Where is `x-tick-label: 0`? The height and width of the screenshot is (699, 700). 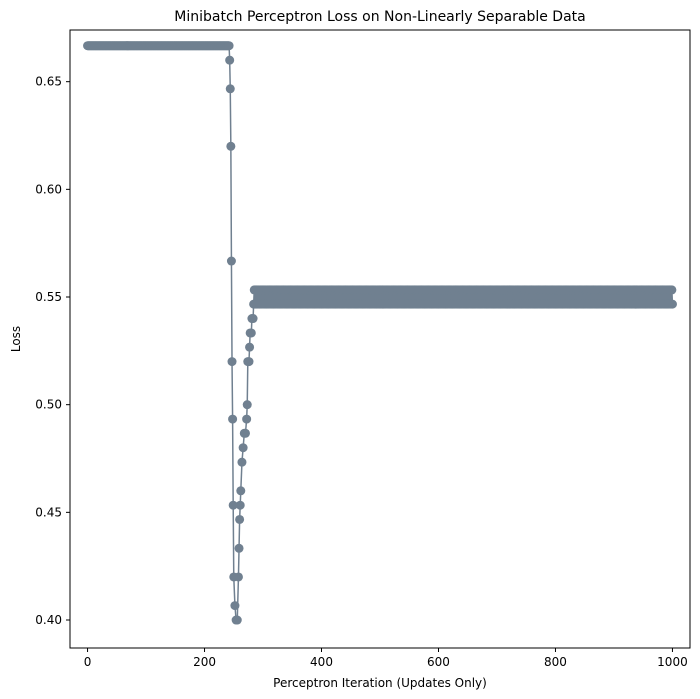 x-tick-label: 0 is located at coordinates (88, 662).